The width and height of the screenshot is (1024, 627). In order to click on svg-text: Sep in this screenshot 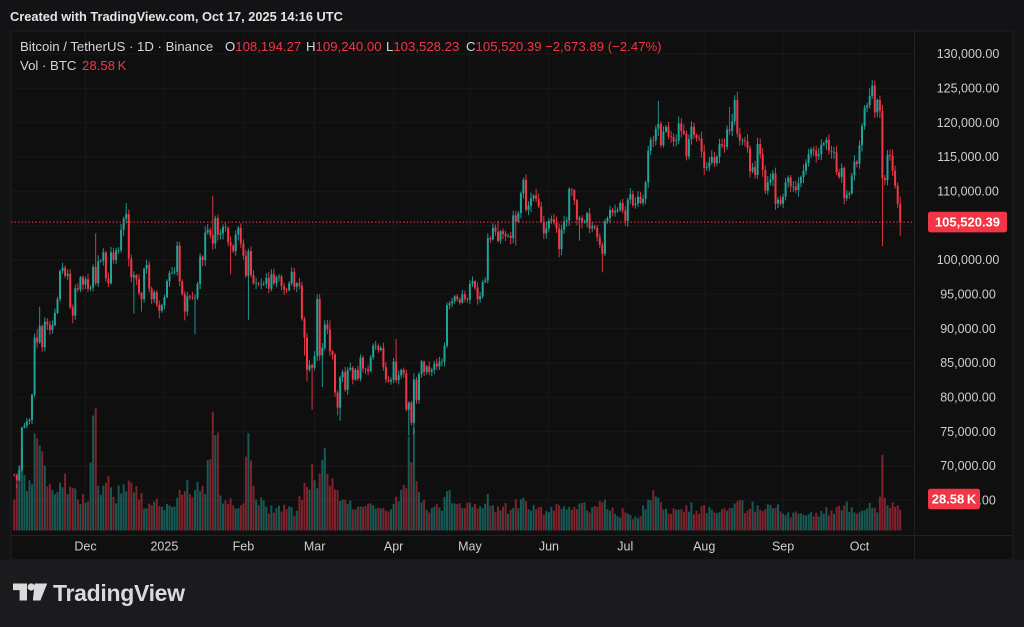, I will do `click(783, 547)`.